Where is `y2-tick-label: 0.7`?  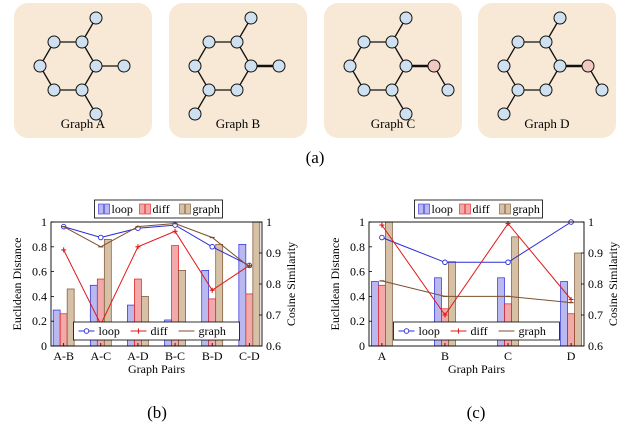 y2-tick-label: 0.7 is located at coordinates (273, 315).